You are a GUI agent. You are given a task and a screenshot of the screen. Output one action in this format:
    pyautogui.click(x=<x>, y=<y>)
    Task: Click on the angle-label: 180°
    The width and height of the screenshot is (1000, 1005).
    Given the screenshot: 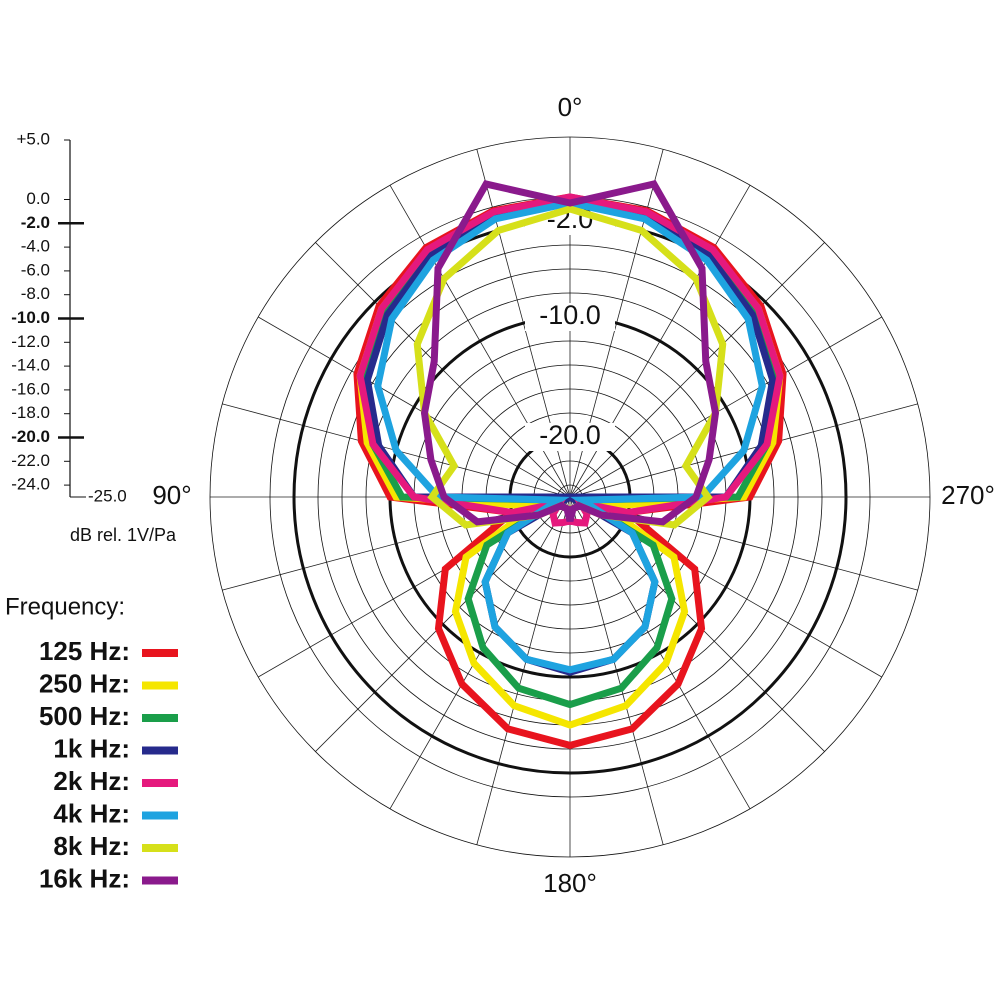 What is the action you would take?
    pyautogui.click(x=570, y=883)
    